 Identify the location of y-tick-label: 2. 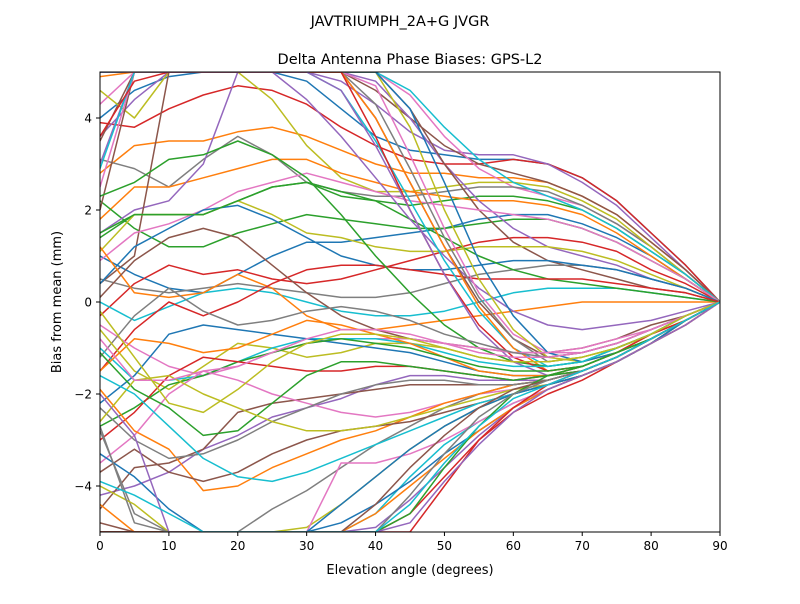
(88, 211).